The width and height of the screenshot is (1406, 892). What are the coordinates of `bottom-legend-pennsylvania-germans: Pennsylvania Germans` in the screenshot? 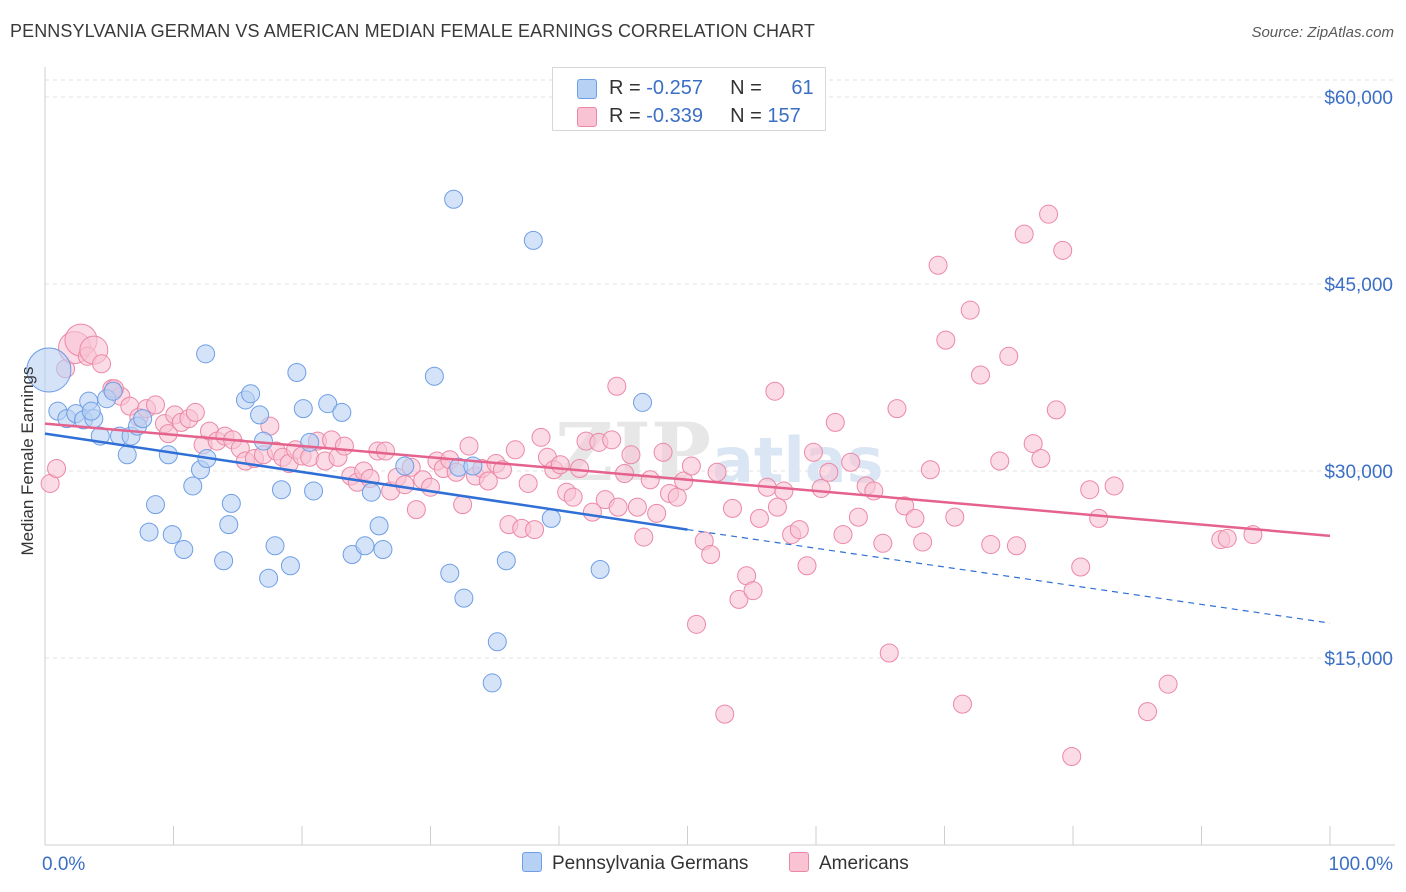 It's located at (635, 864).